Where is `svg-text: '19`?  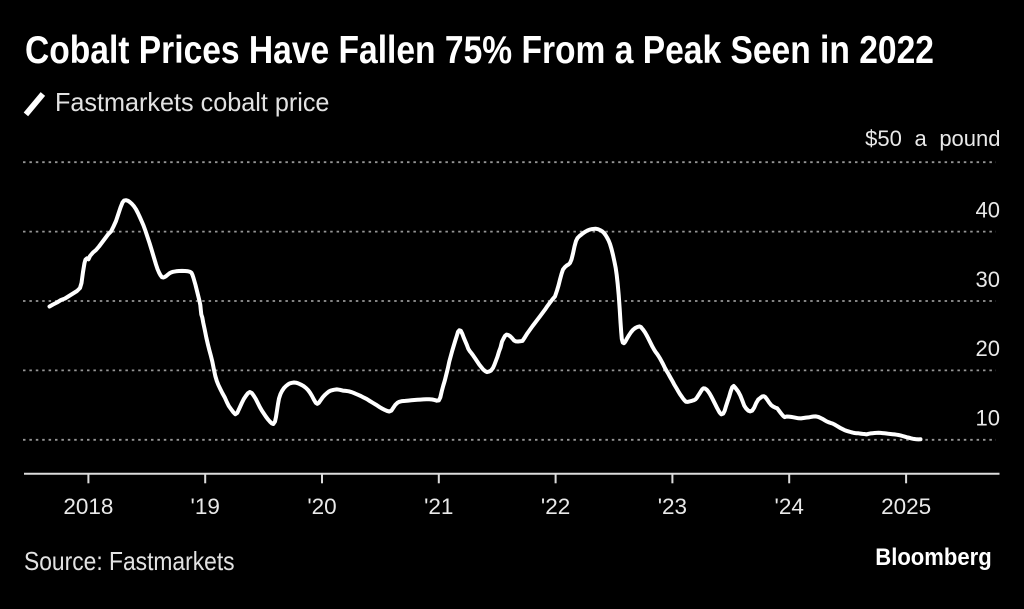 svg-text: '19 is located at coordinates (205, 506).